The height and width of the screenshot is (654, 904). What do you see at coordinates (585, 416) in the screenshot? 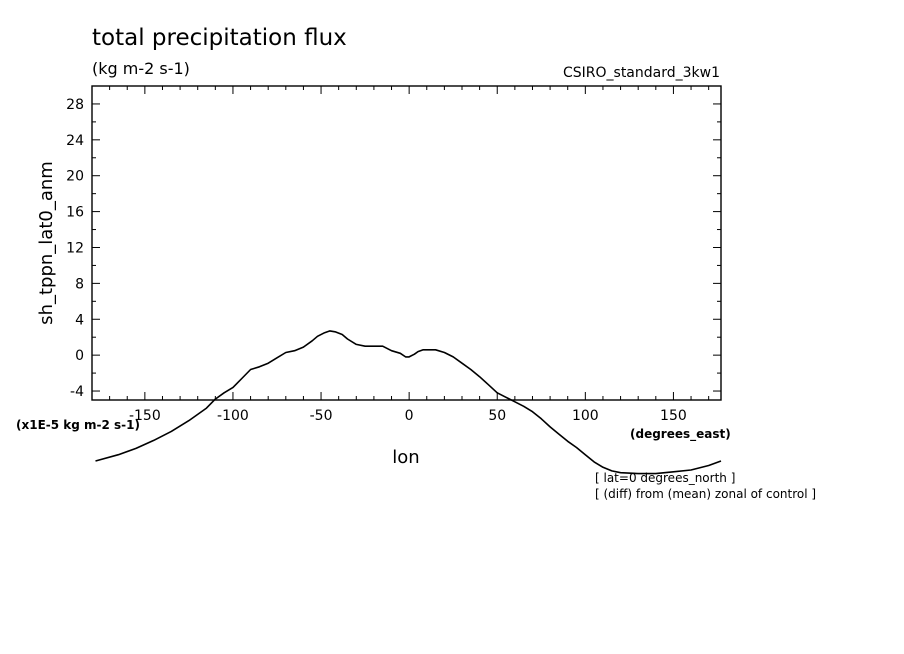
I see `x-tick-label: 100` at bounding box center [585, 416].